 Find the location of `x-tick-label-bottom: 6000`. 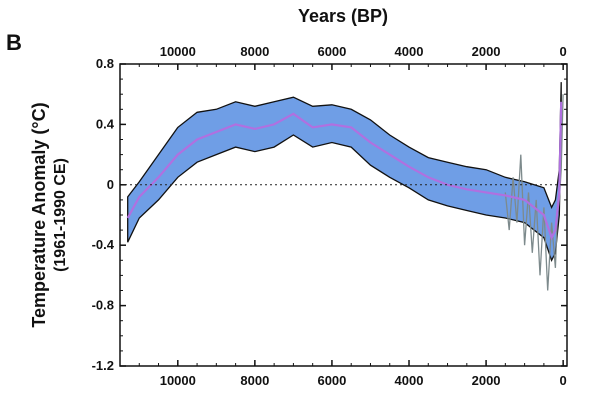

x-tick-label-bottom: 6000 is located at coordinates (331, 380).